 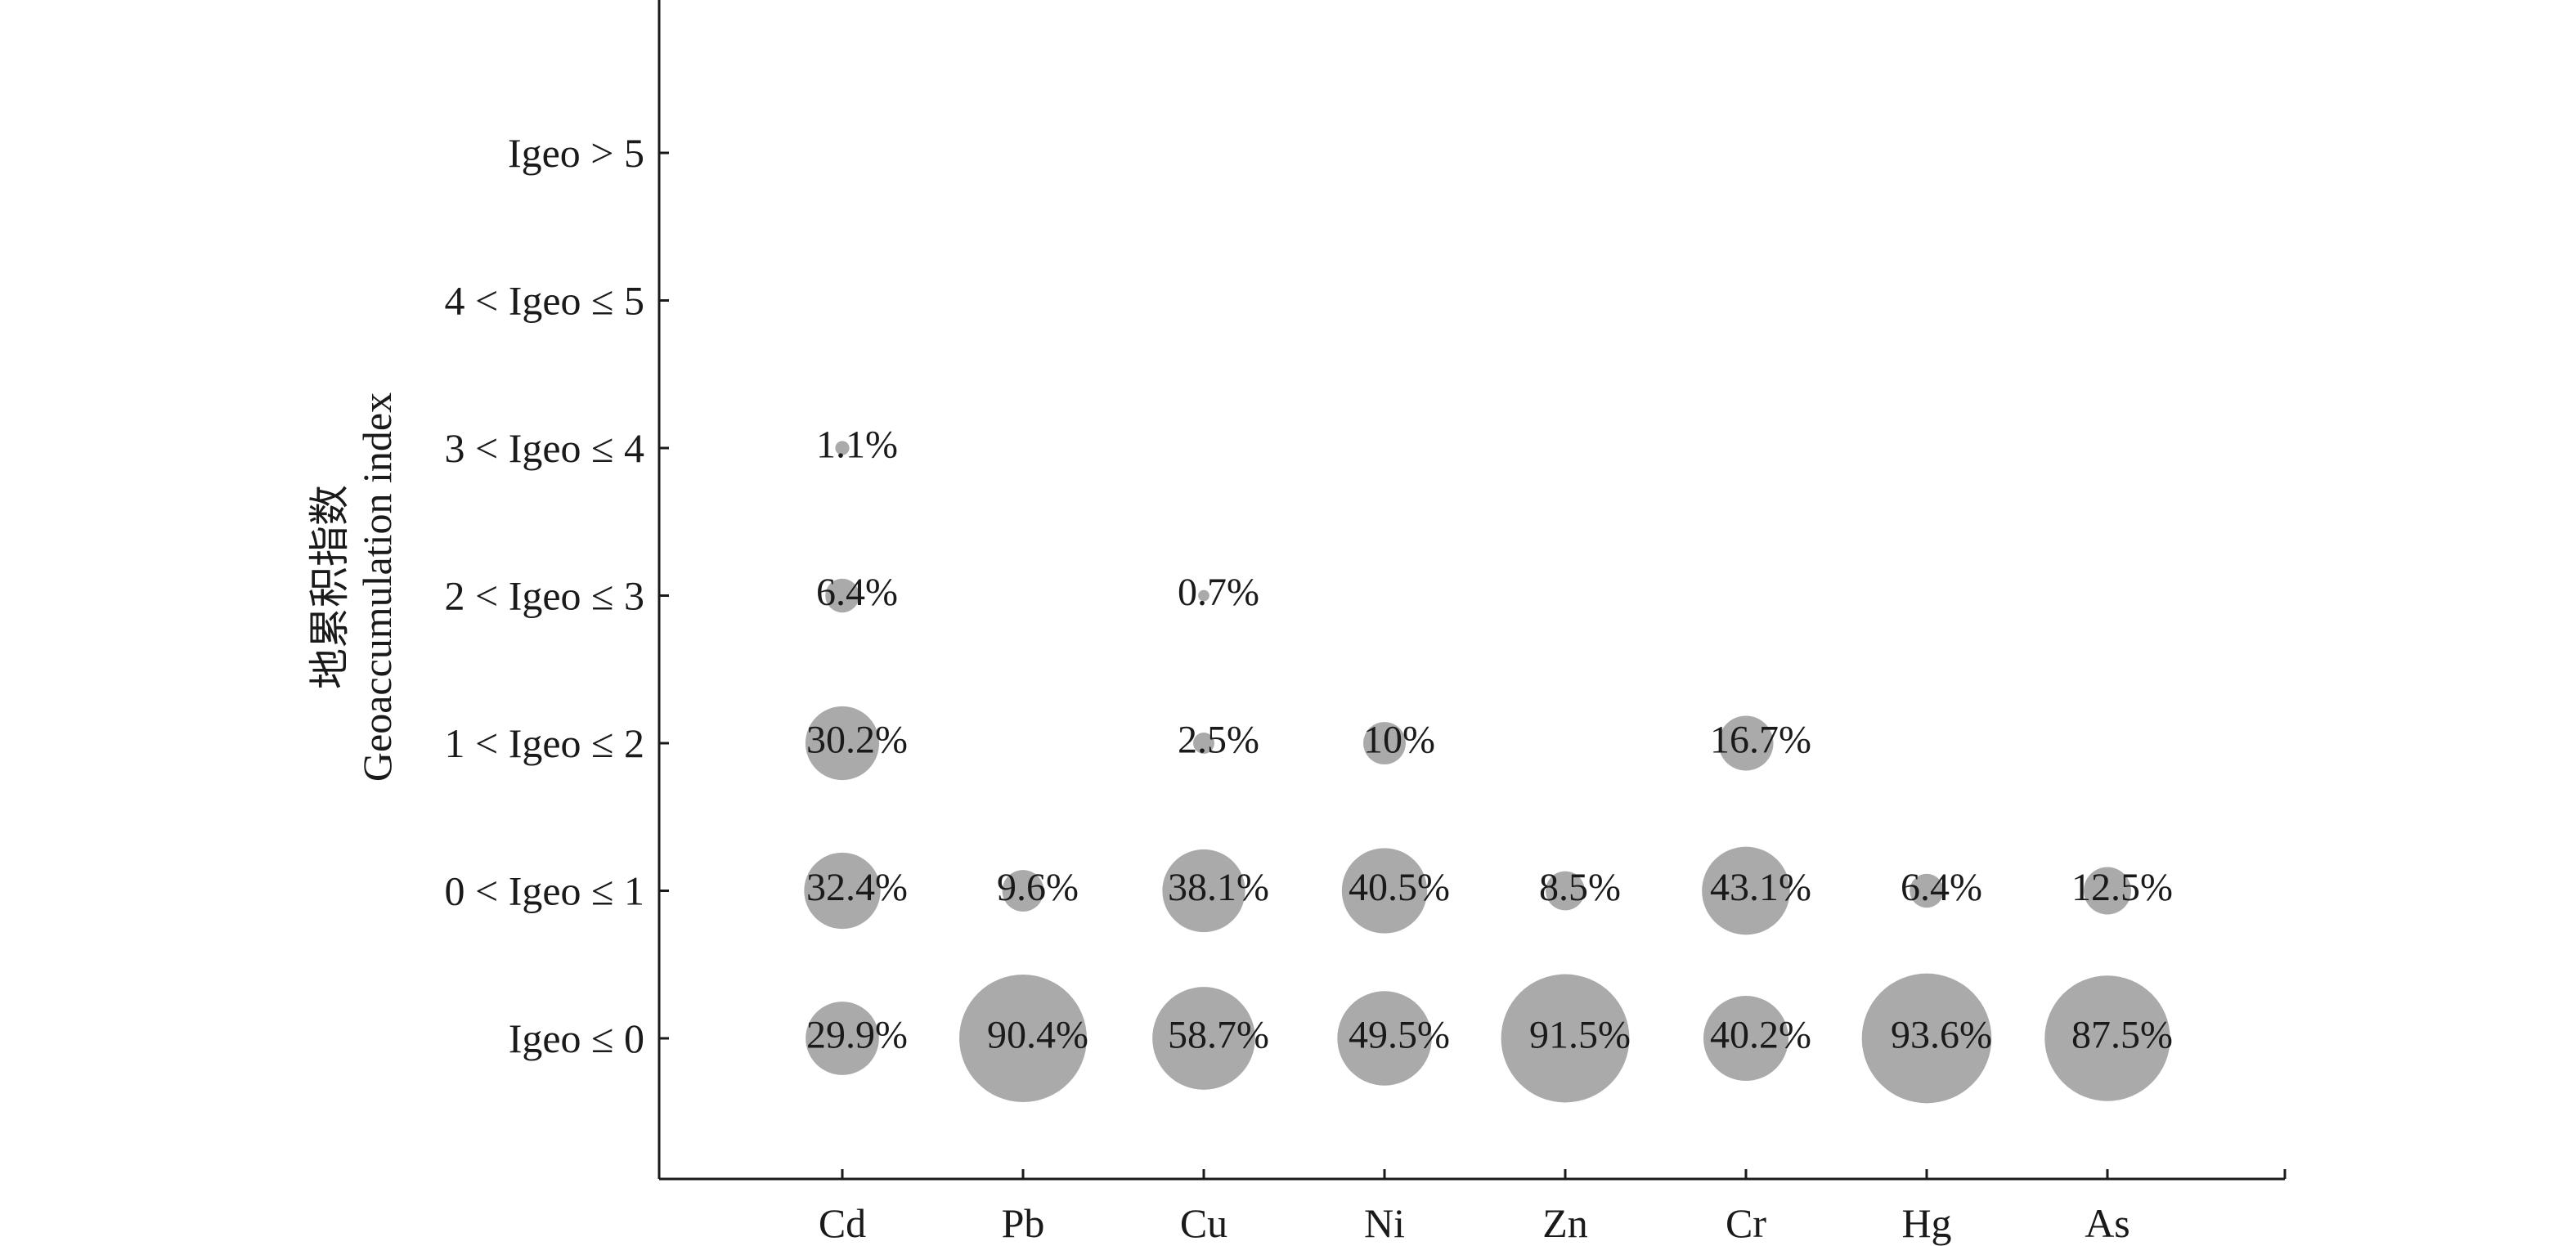 What do you see at coordinates (1926, 1223) in the screenshot?
I see `x-tick-label: Hg` at bounding box center [1926, 1223].